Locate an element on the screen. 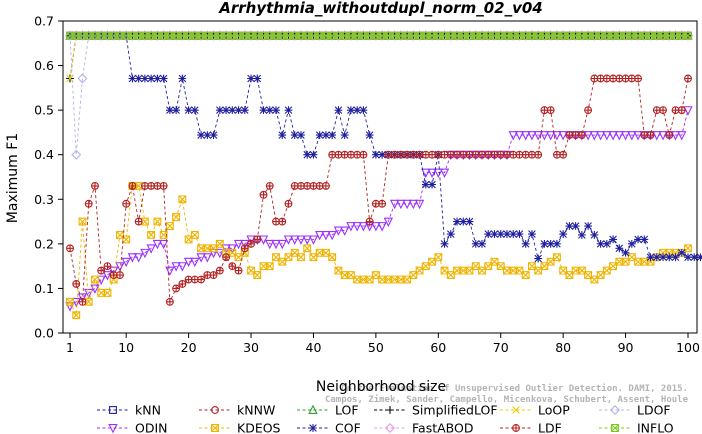  x-tick-label: 30 is located at coordinates (251, 347).